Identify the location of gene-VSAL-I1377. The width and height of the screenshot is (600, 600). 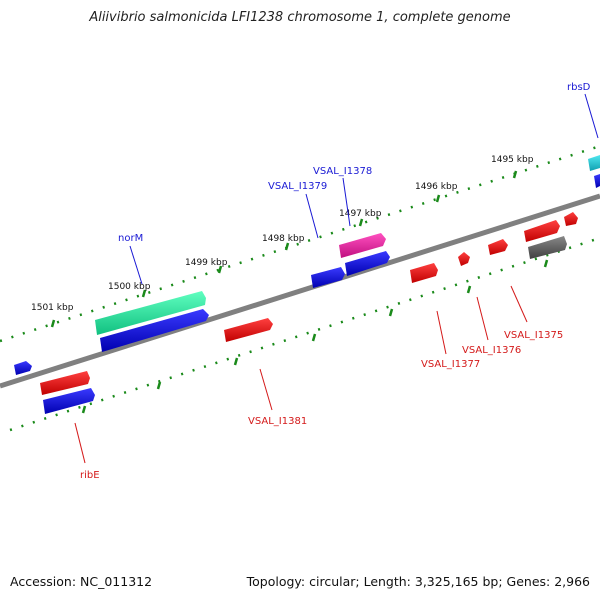
(424, 273).